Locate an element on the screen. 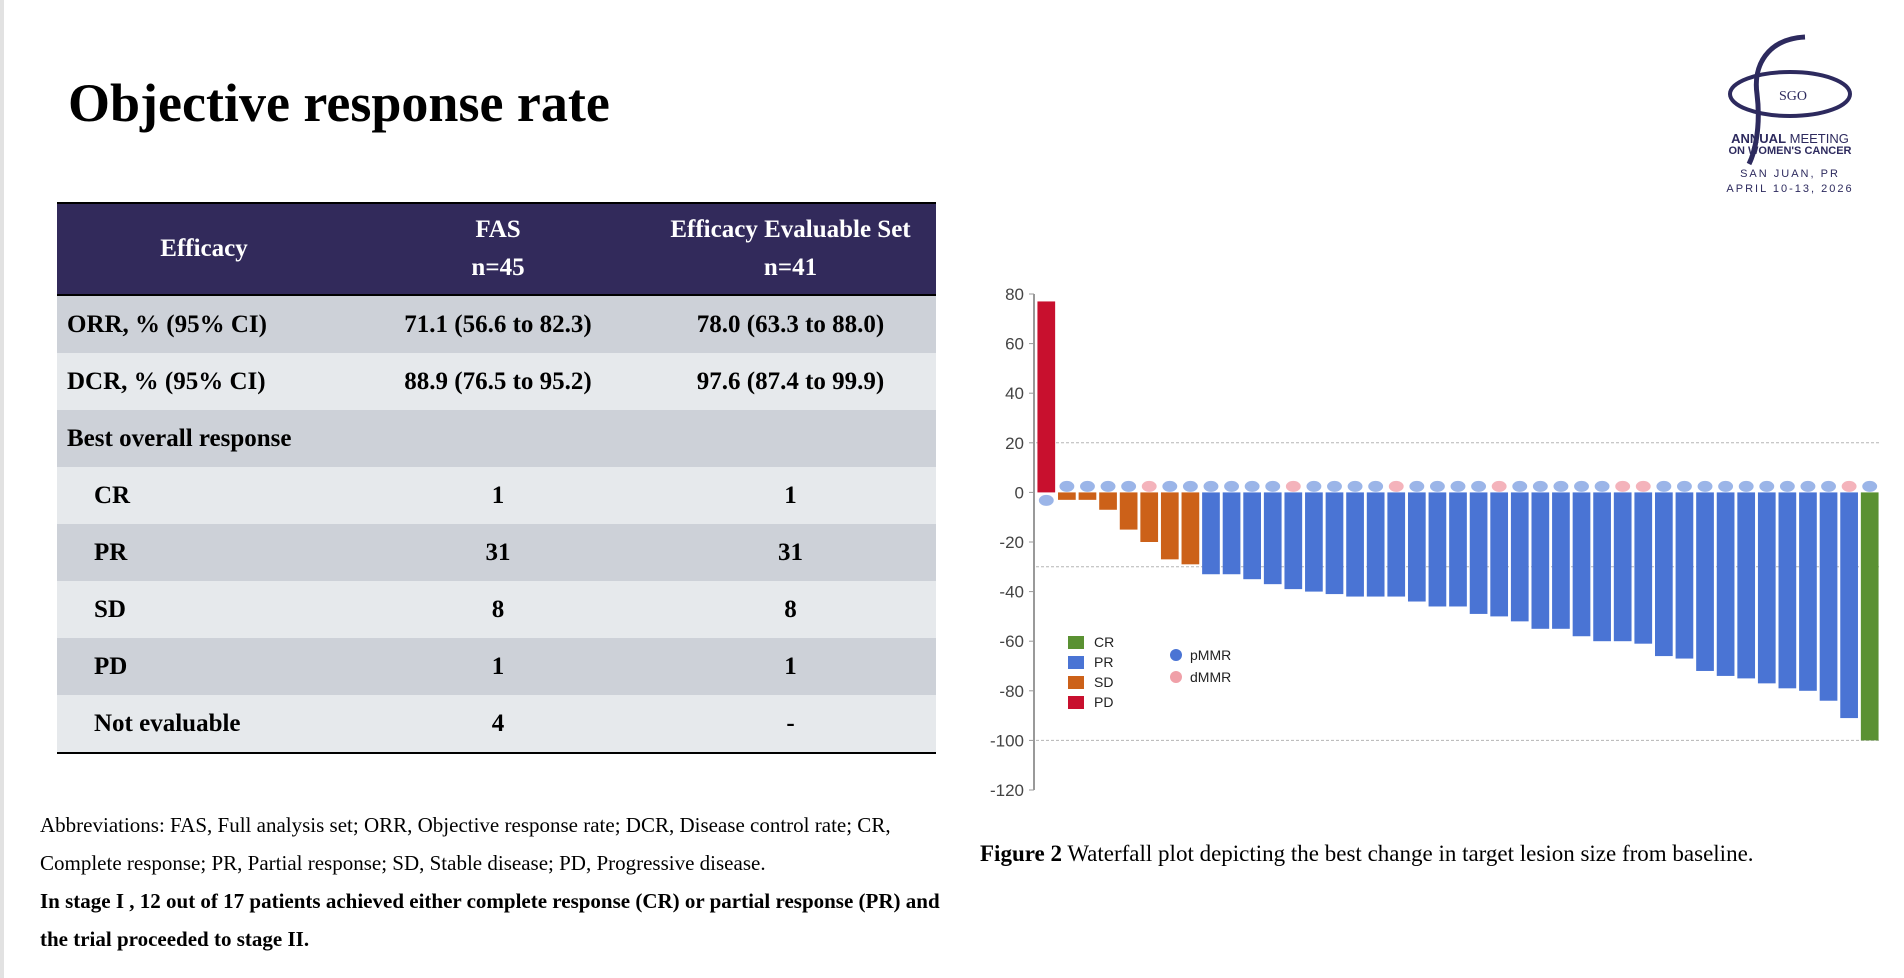 The image size is (1904, 978). legend-label: CR is located at coordinates (1104, 642).